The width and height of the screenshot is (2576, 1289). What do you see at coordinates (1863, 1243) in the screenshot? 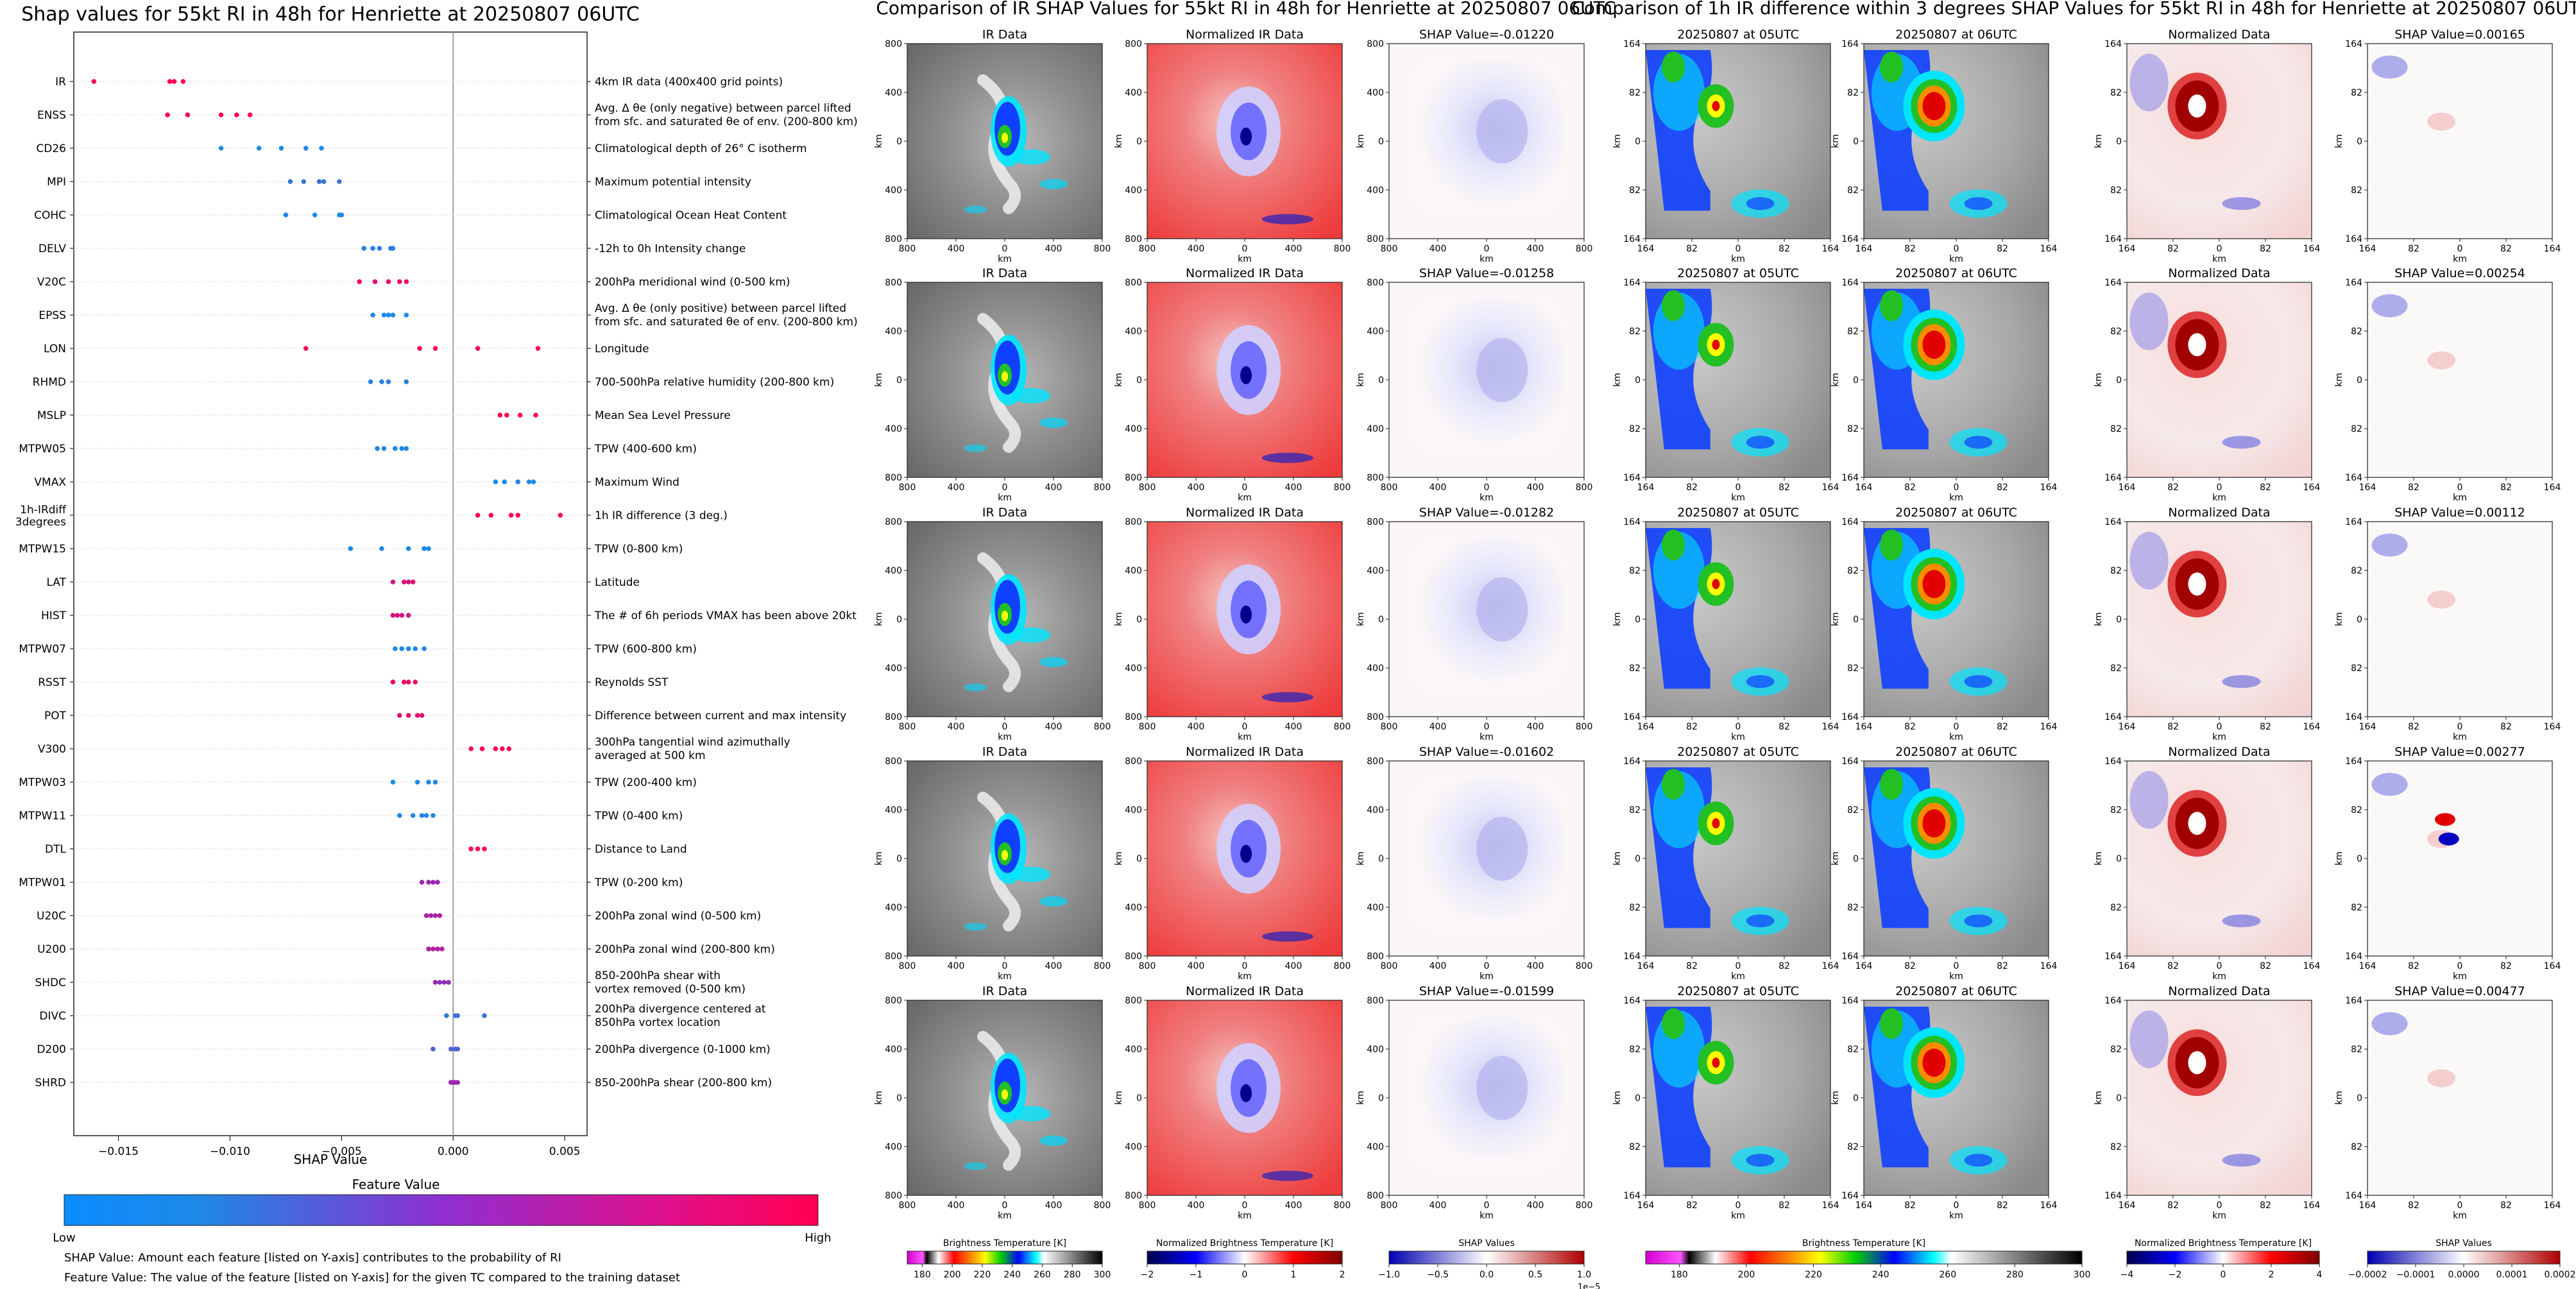
I see `colorbar-label: Brightness Temperature [K]` at bounding box center [1863, 1243].